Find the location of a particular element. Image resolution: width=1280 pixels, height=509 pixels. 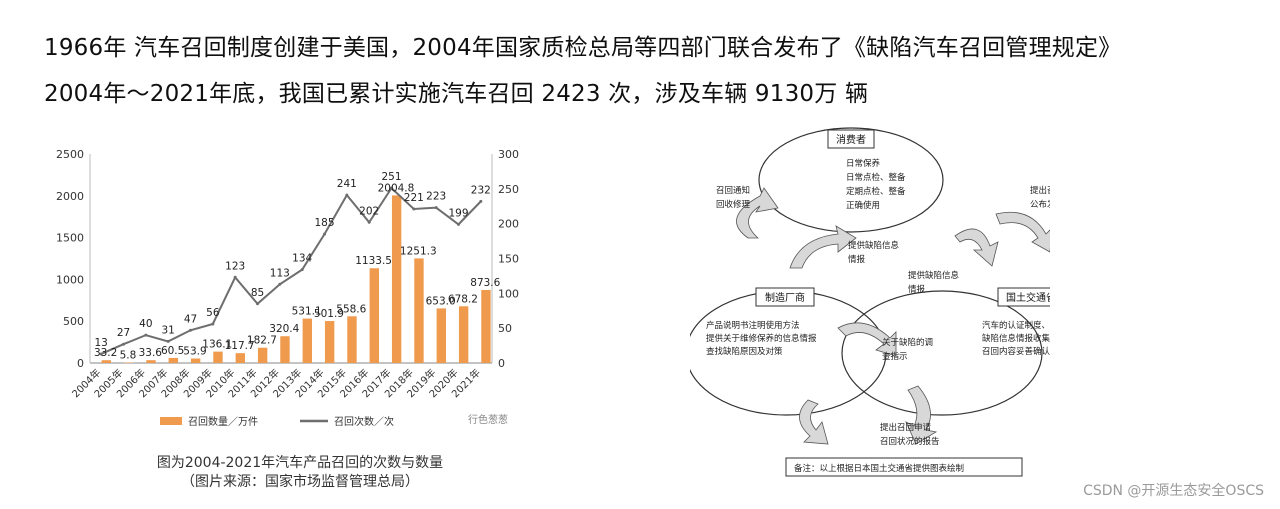

bar-value-label: 60.5 is located at coordinates (172, 351).